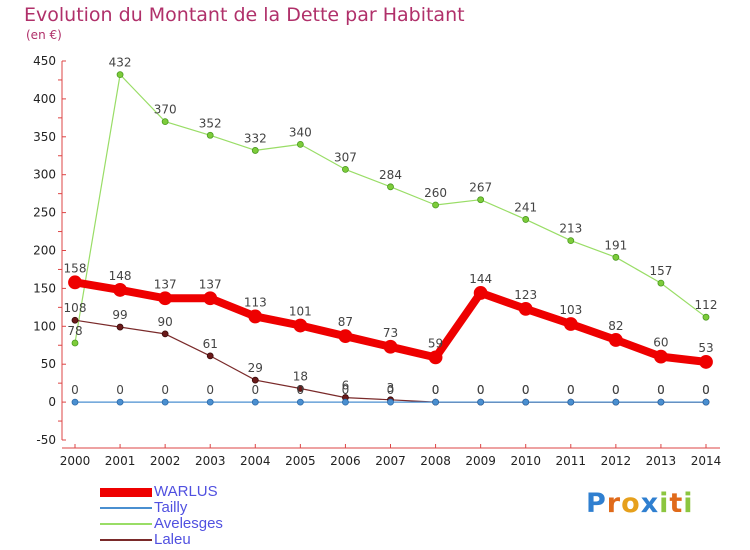 The height and width of the screenshot is (550, 750). I want to click on data-label-avelesges: 191, so click(615, 245).